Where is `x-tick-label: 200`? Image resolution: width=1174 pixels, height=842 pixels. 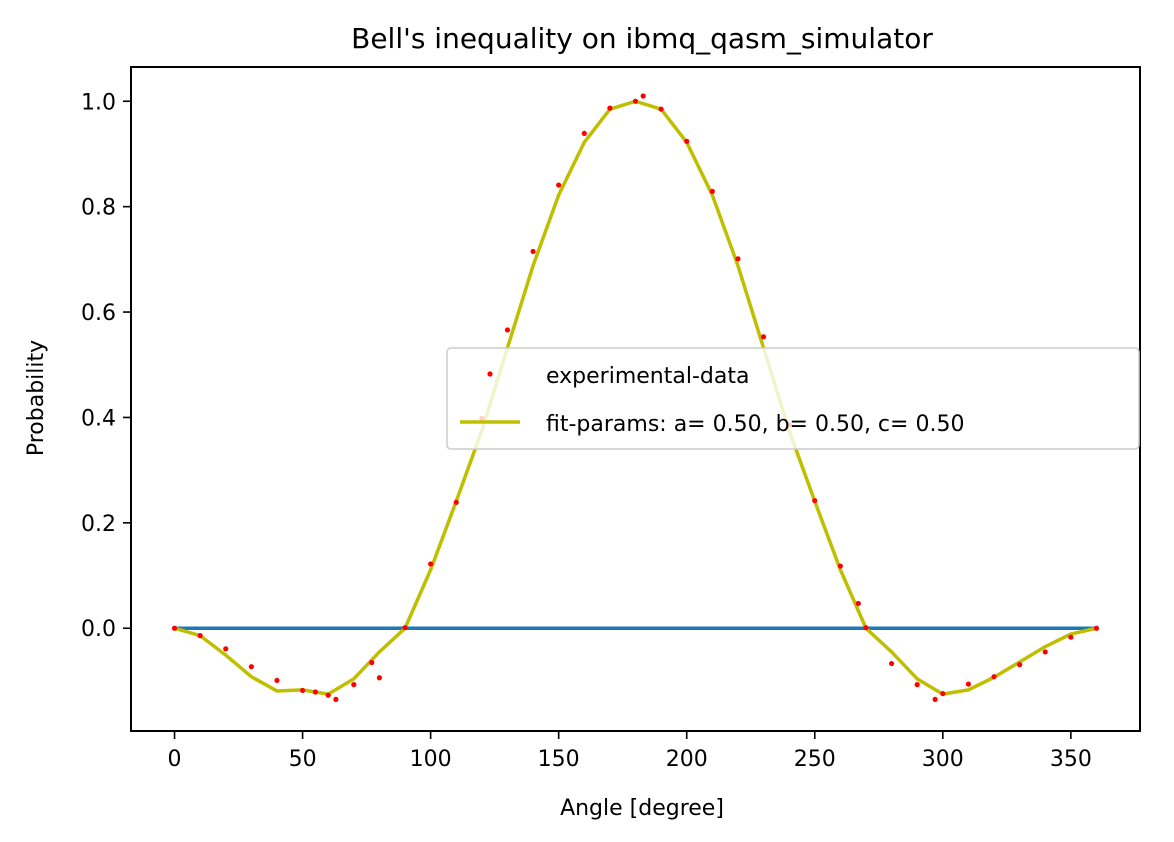 x-tick-label: 200 is located at coordinates (687, 759).